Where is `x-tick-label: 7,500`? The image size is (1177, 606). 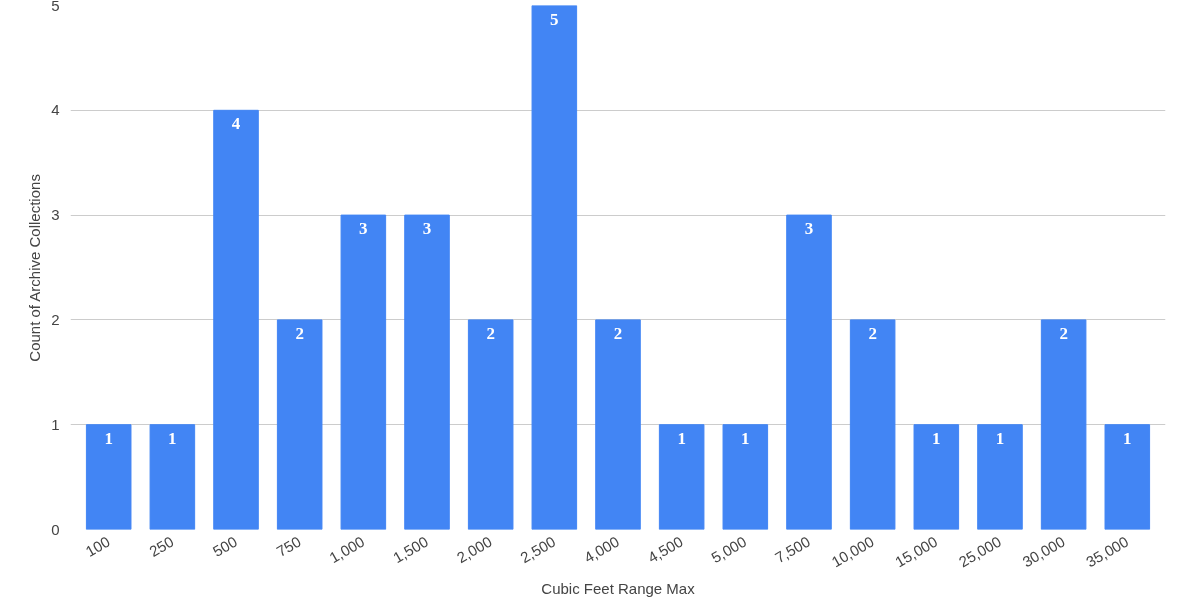 x-tick-label: 7,500 is located at coordinates (792, 549).